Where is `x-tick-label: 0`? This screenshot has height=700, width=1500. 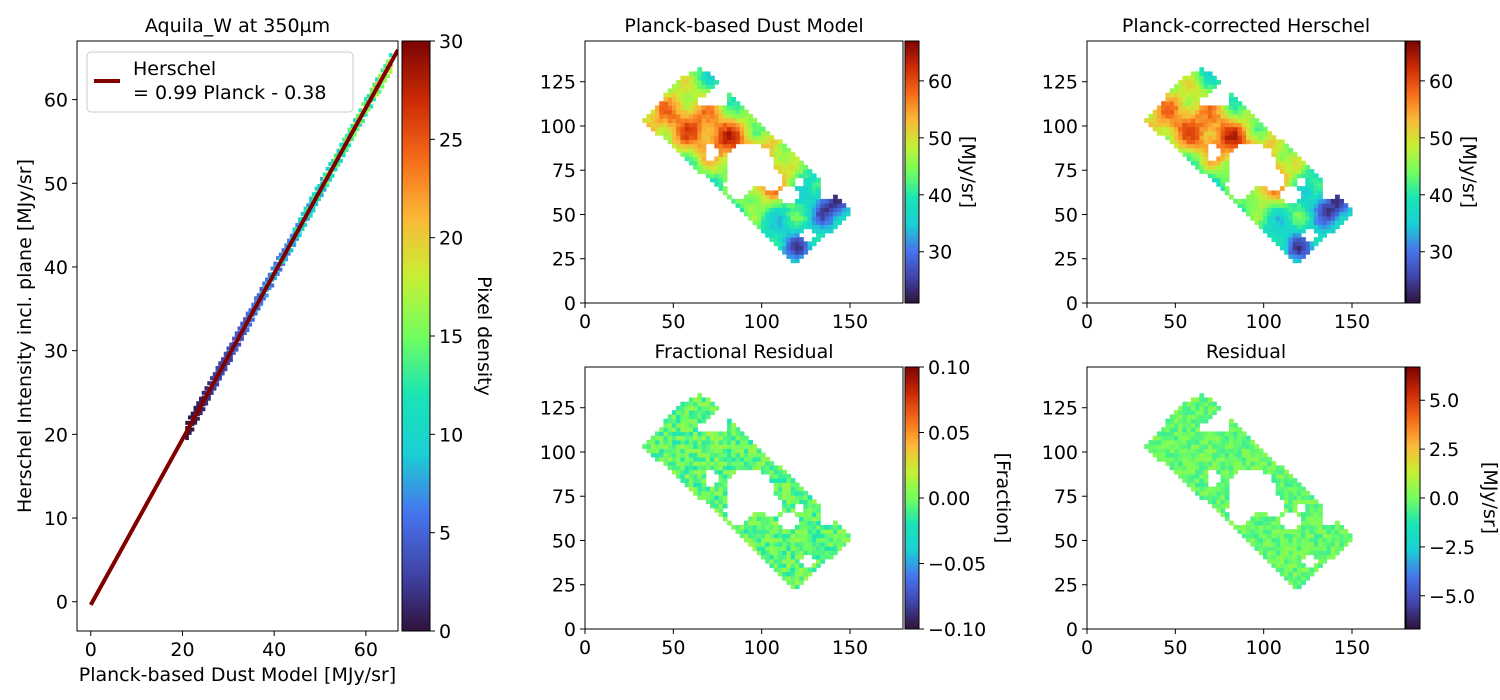
x-tick-label: 0 is located at coordinates (1087, 322).